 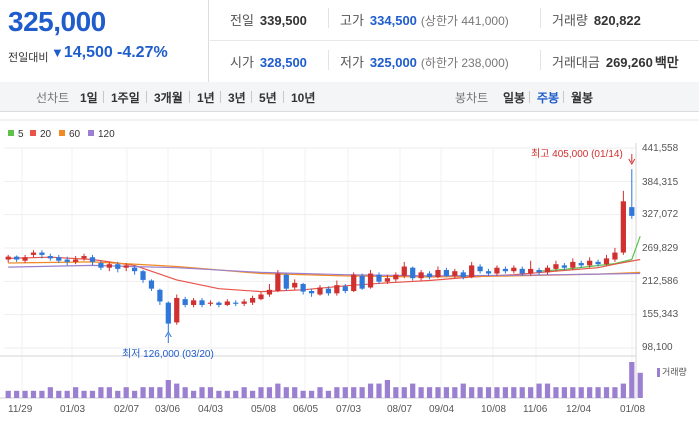 What do you see at coordinates (424, 61) in the screenshot?
I see `low-info: 저가 325,000 (하한가 238,000)` at bounding box center [424, 61].